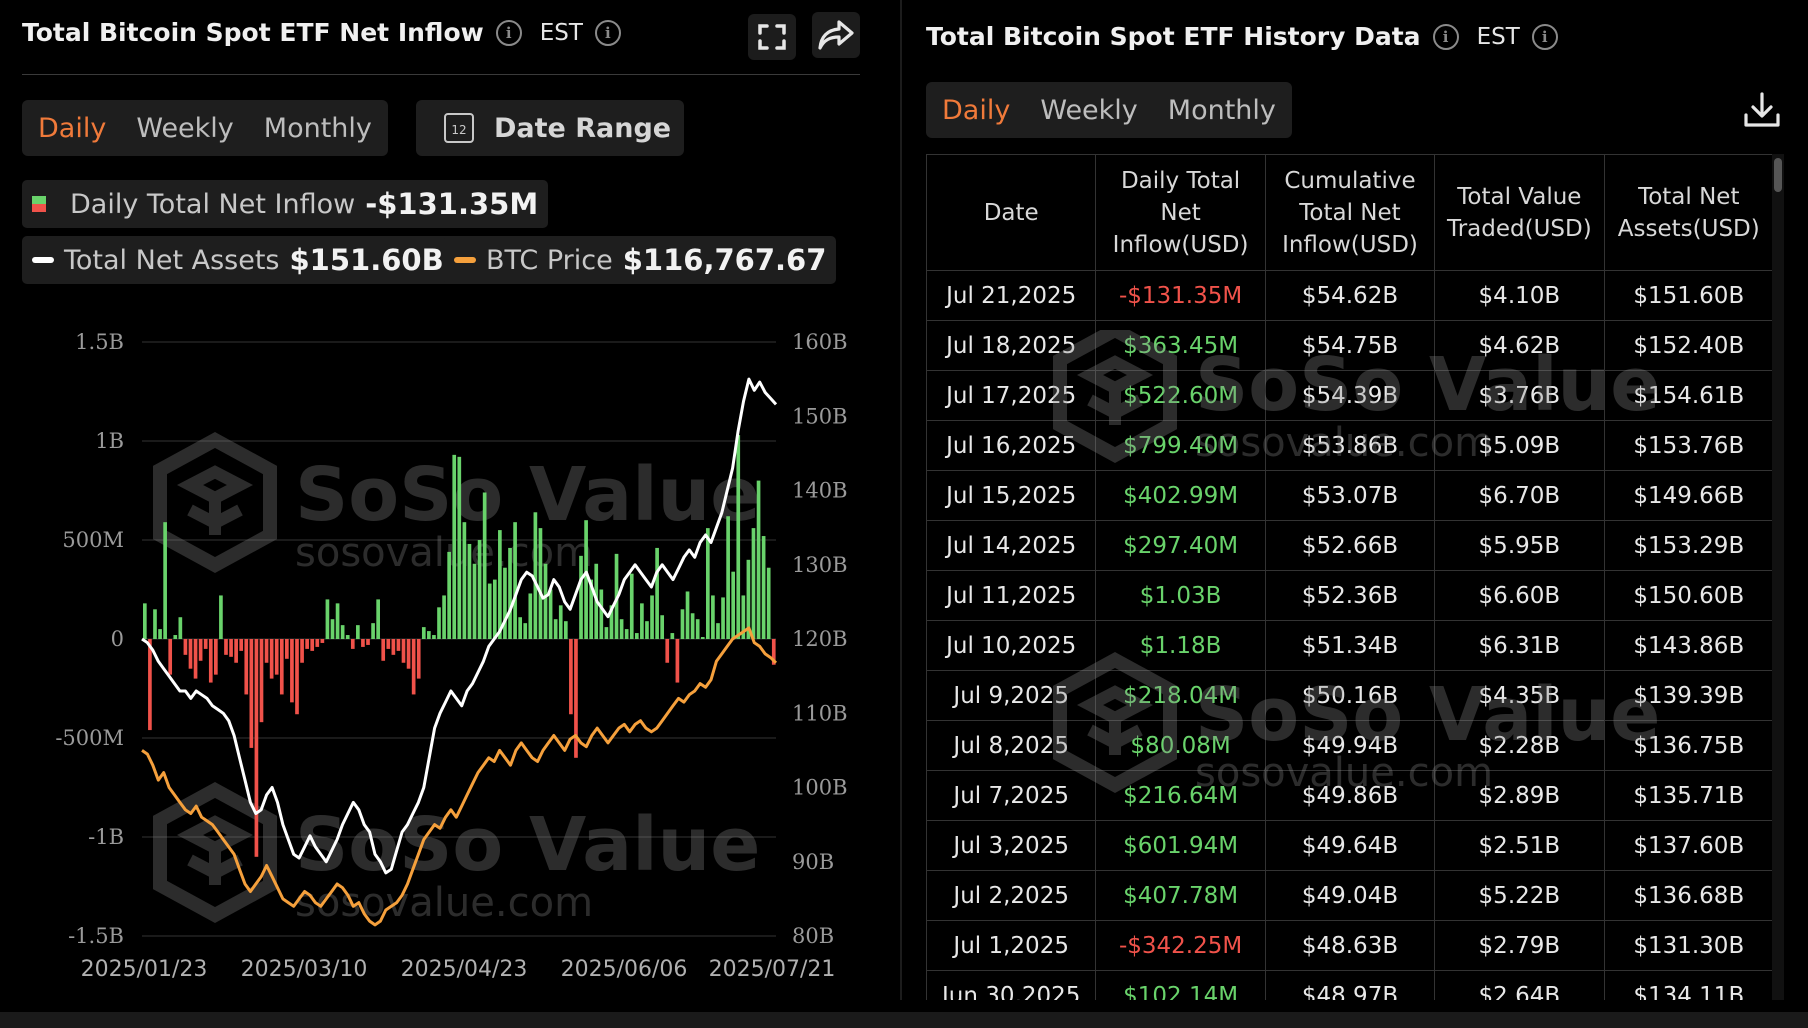 The height and width of the screenshot is (1028, 1808). I want to click on cell-assets: $143.86B, so click(1688, 645).